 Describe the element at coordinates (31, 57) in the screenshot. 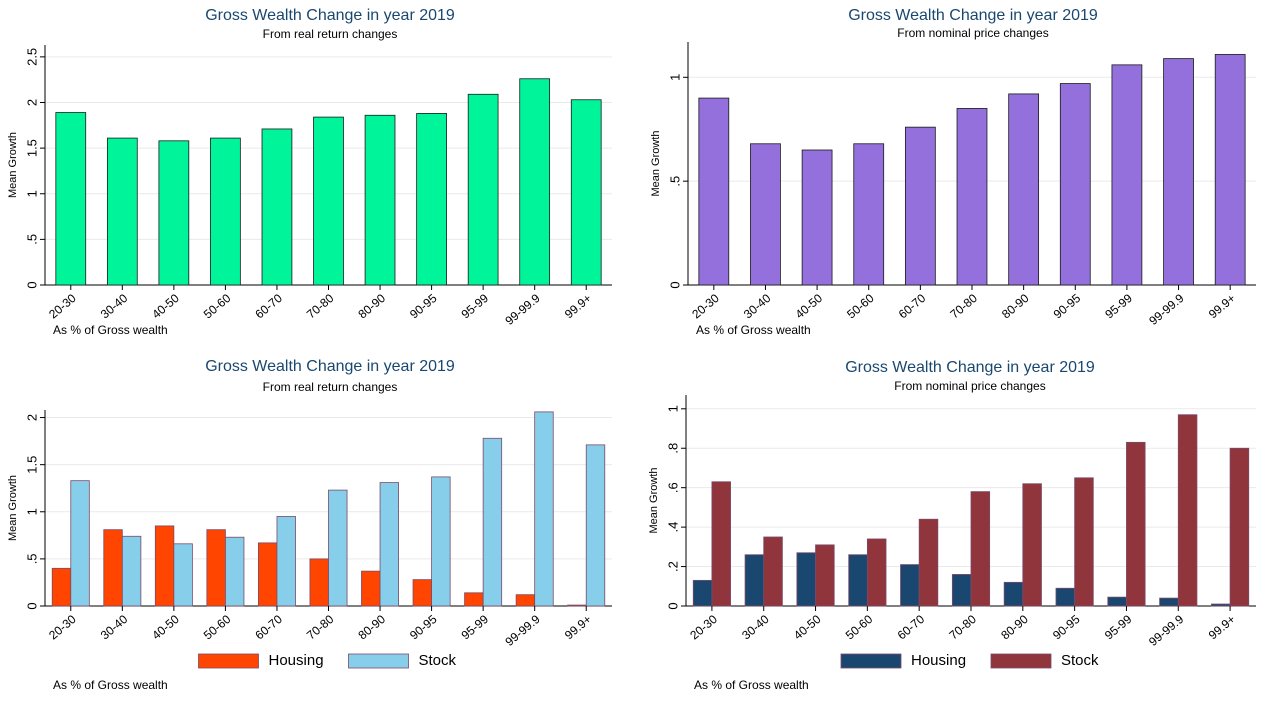

I see `y-tick-label: 2.5` at that location.